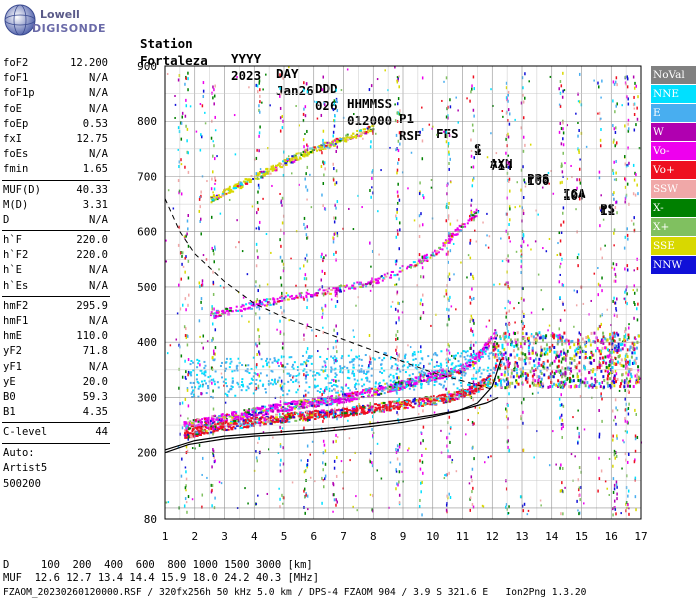 The height and width of the screenshot is (600, 700). What do you see at coordinates (98, 108) in the screenshot?
I see `param-value: N/A` at bounding box center [98, 108].